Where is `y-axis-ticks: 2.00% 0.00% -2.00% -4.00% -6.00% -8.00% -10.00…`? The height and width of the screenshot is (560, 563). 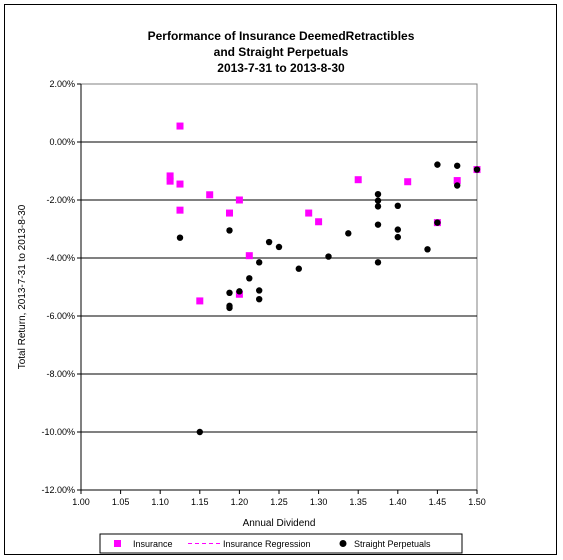 y-axis-ticks: 2.00% 0.00% -2.00% -4.00% -6.00% -8.00% -10.00… is located at coordinates (61, 287).